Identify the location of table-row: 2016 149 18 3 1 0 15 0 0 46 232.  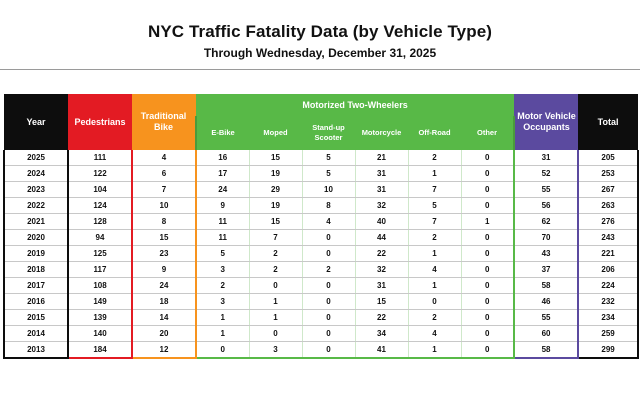
(321, 301).